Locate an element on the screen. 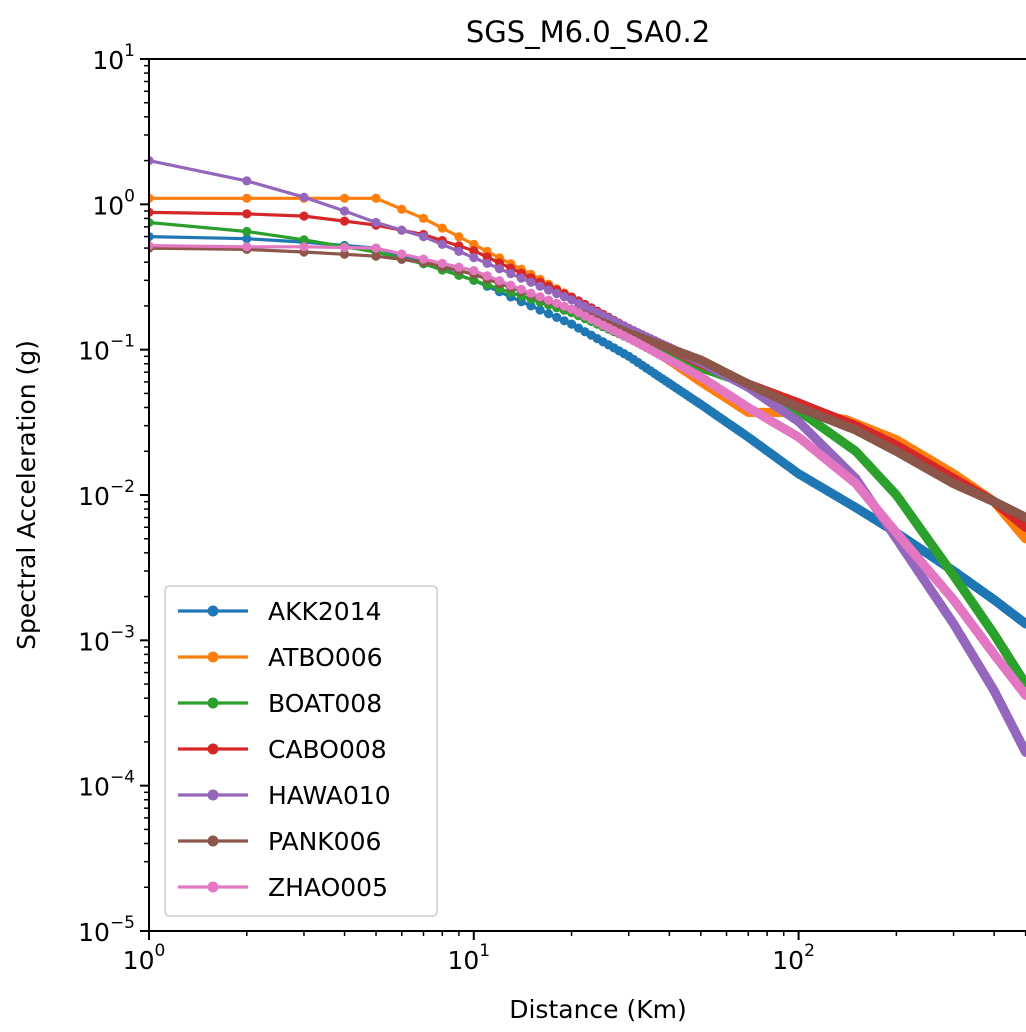 The width and height of the screenshot is (1026, 1032). legend-label: HAWA010 is located at coordinates (329, 795).